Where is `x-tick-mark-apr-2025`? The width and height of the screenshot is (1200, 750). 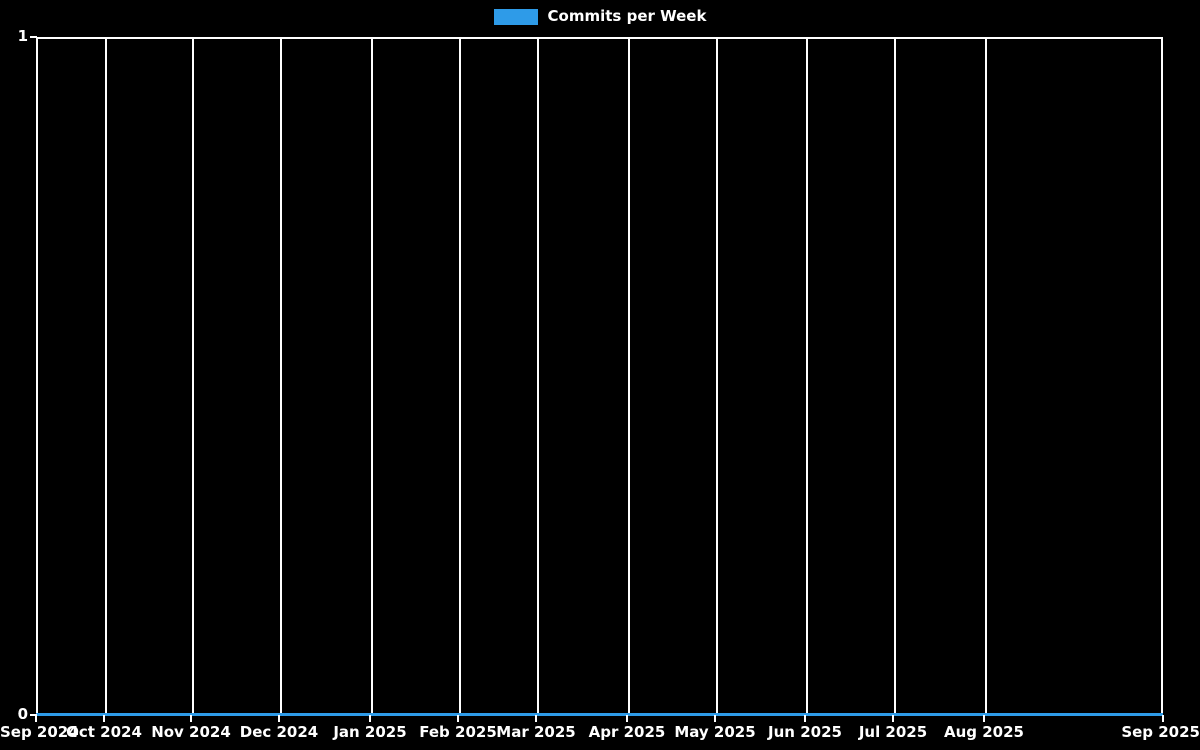
x-tick-mark-apr-2025 is located at coordinates (627, 718).